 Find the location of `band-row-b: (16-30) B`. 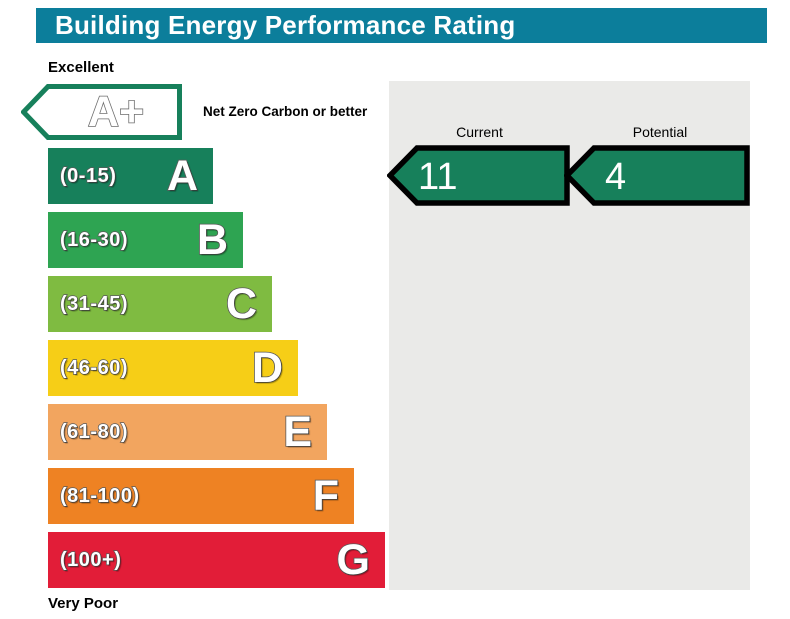

band-row-b: (16-30) B is located at coordinates (145, 240).